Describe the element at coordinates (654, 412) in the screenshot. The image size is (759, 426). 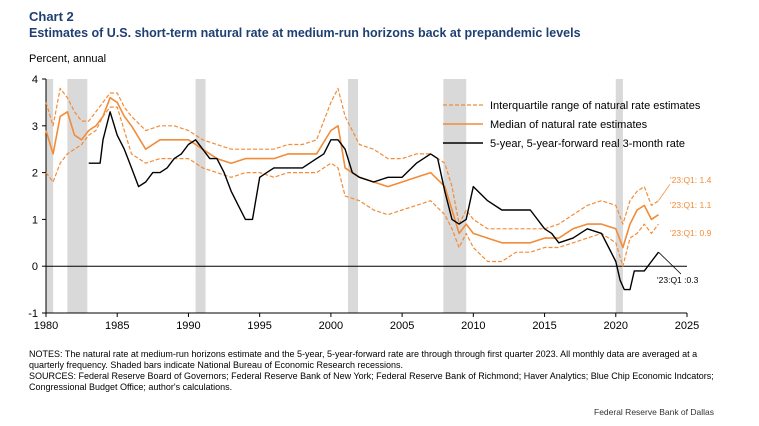
I see `credit-line: Federal Reserve Bank of Dallas` at that location.